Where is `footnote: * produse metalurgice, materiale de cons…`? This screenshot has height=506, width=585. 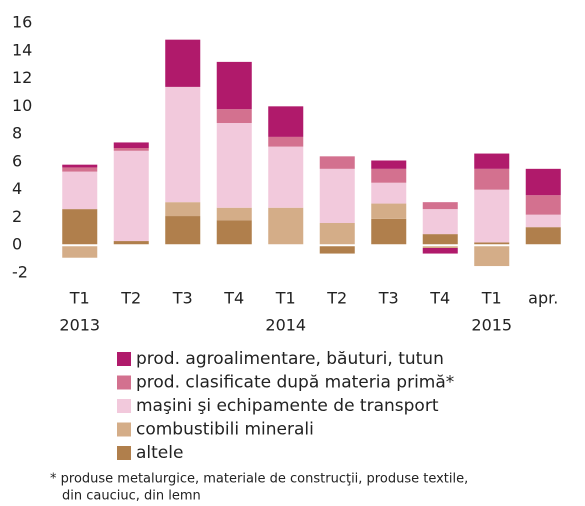
footnote: * produse metalurgice, materiale de cons… is located at coordinates (259, 479).